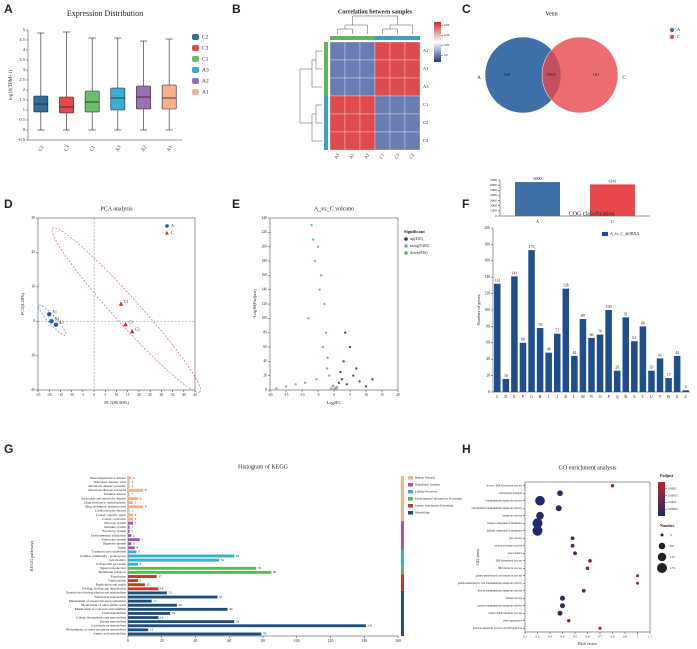  Describe the element at coordinates (575, 637) in the screenshot. I see `x-tick-label: 0.5` at that location.